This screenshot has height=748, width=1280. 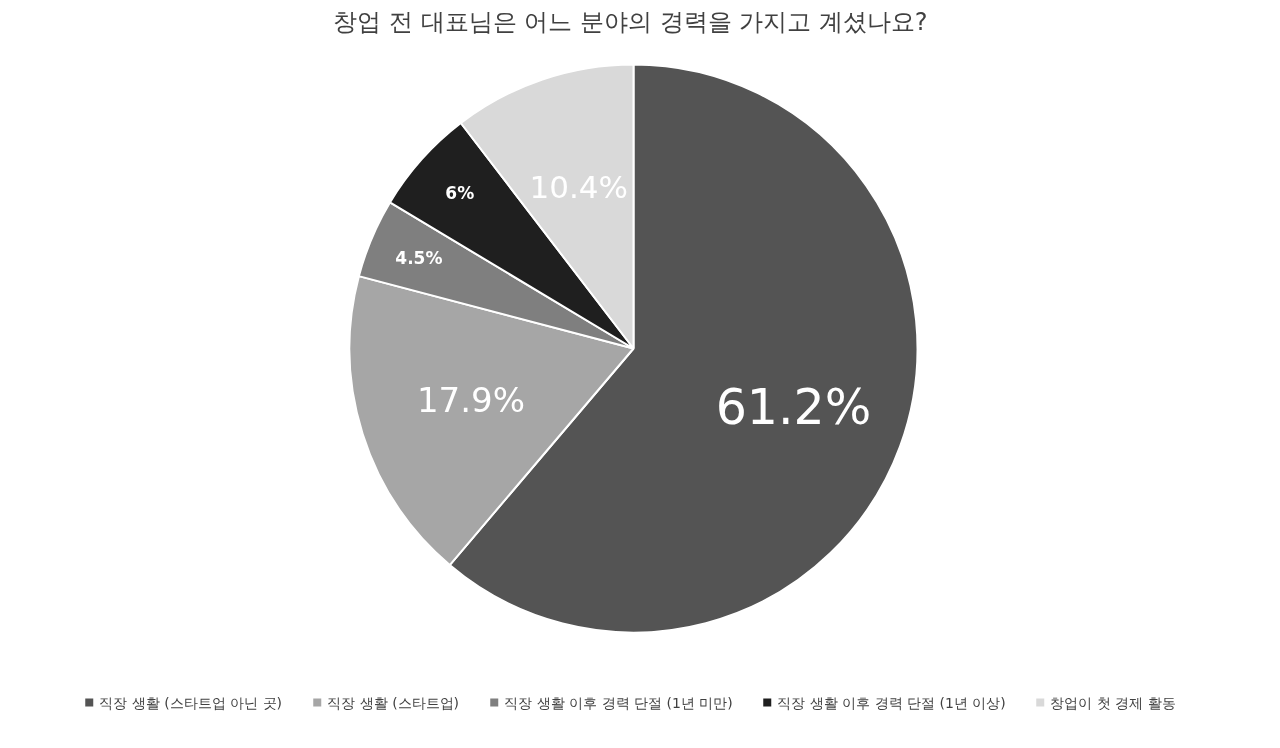 I want to click on legend-label: 직장 생활 (스타트업 아닌 곳), so click(x=190, y=702).